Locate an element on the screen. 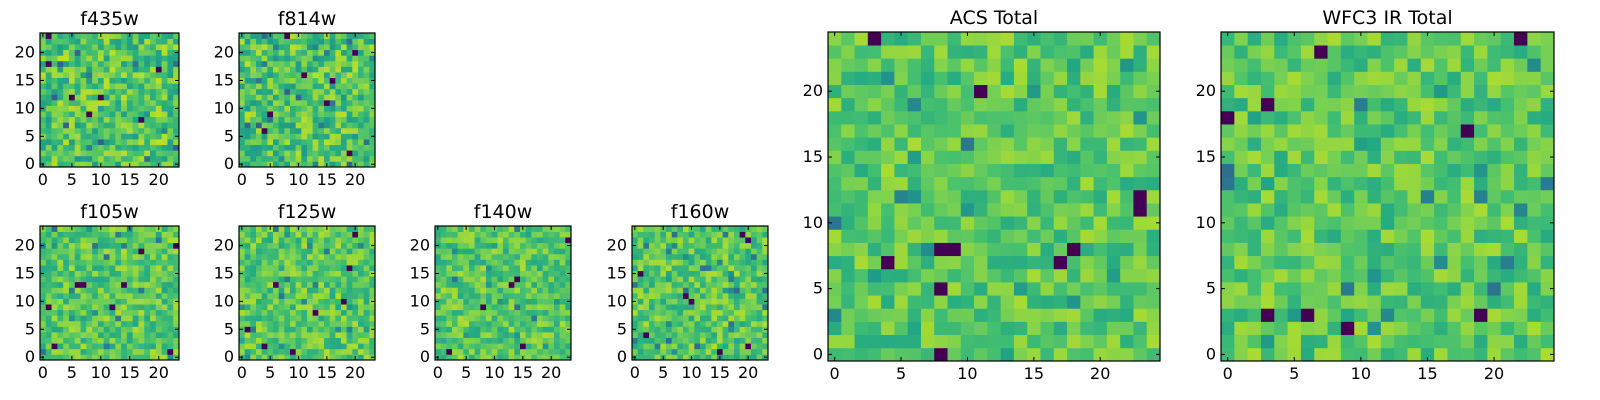 The image size is (1600, 400). y-tick-label: 5 is located at coordinates (818, 288).